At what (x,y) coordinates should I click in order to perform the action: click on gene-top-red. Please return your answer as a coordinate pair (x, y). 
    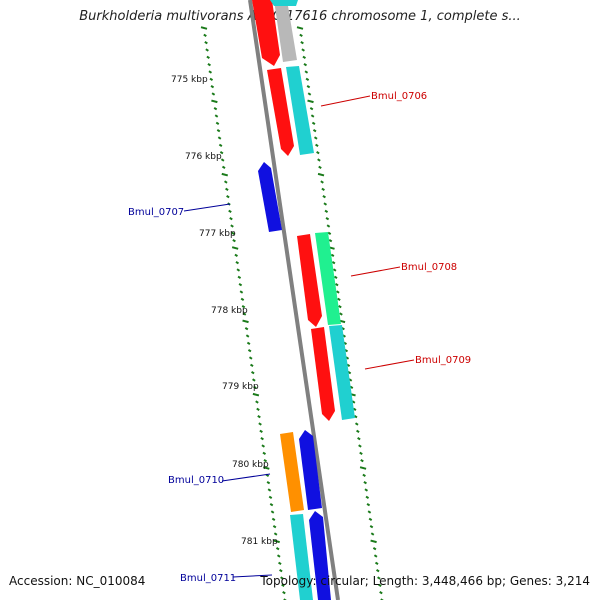
    Looking at the image, I should click on (266, 33).